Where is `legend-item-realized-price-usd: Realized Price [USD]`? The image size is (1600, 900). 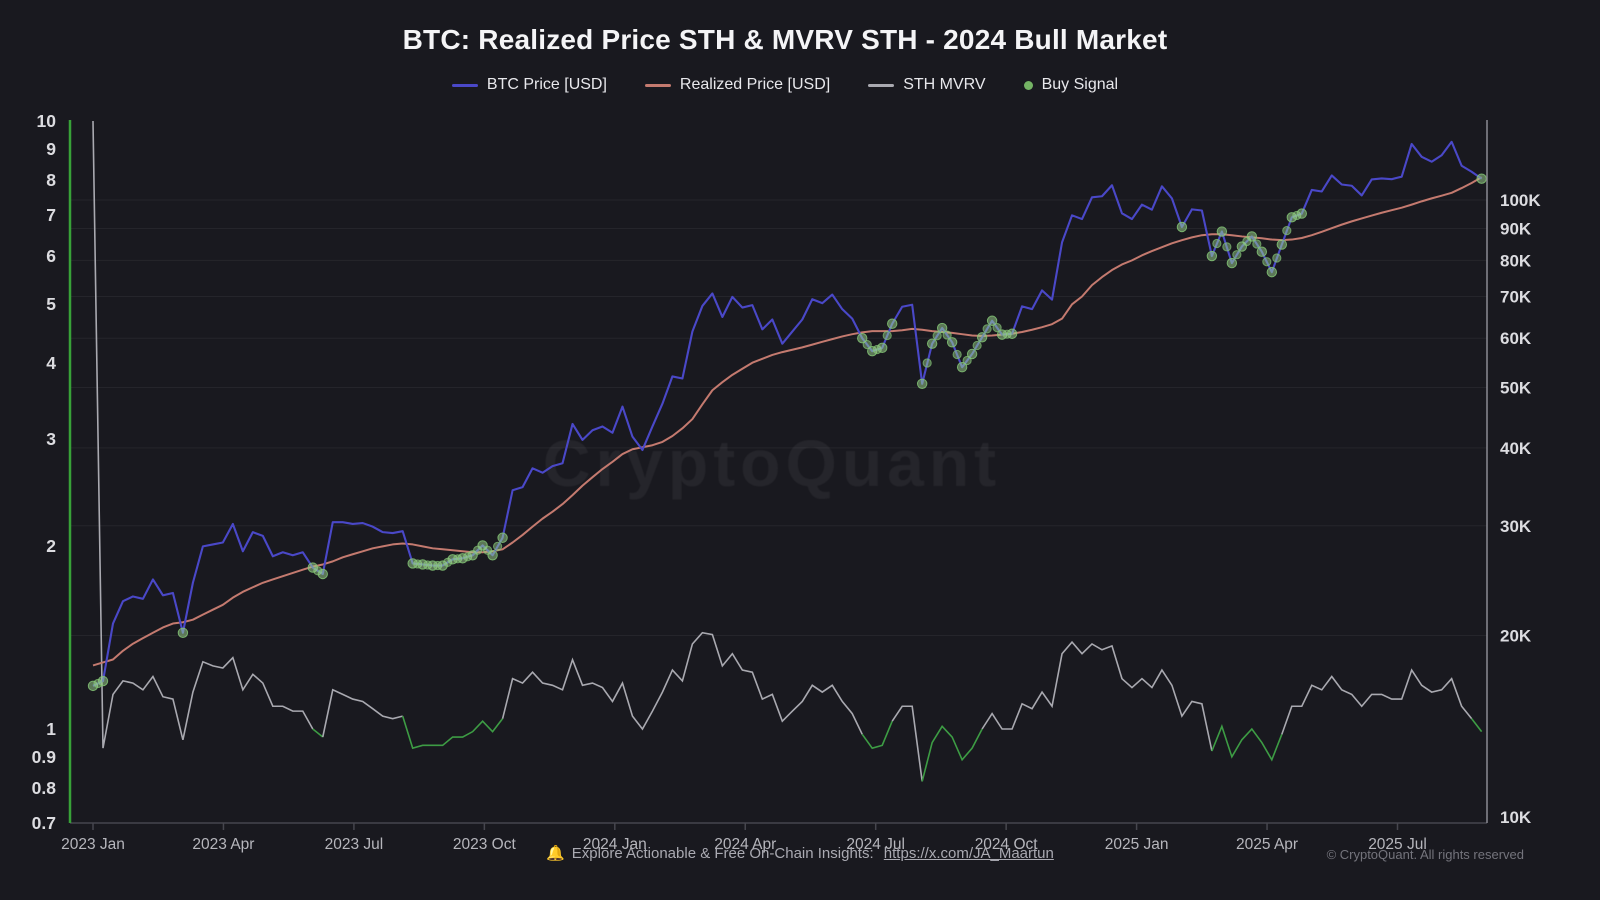 legend-item-realized-price-usd: Realized Price [USD] is located at coordinates (737, 85).